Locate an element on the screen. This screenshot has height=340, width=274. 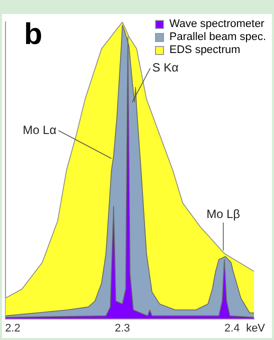
annotation: Mo Lα is located at coordinates (39, 129).